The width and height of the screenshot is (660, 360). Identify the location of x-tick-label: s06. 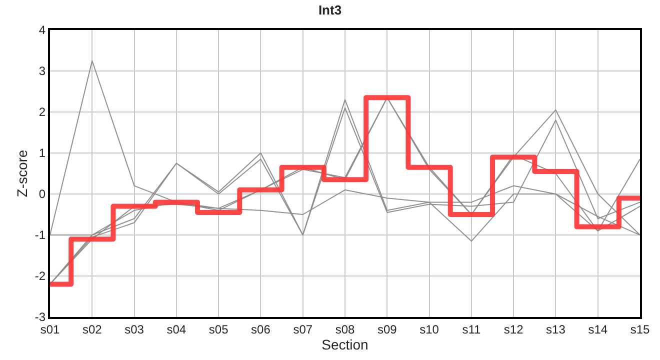
(261, 329).